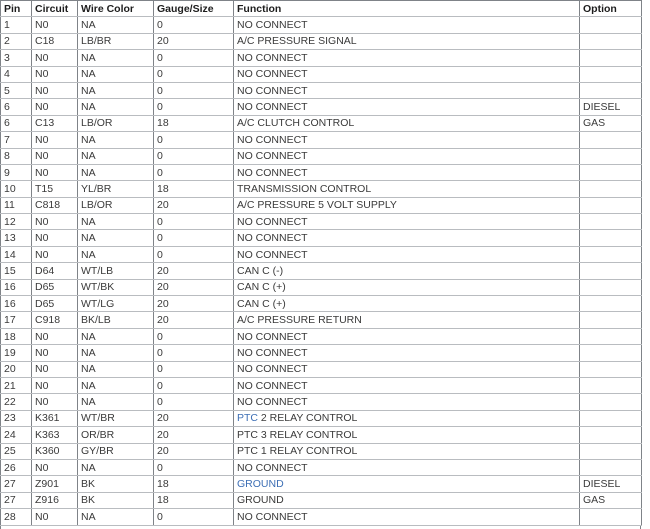 This screenshot has width=650, height=529. I want to click on table-row: 23 K361 WT/BR 20 PTC 2 RELAY CONTROL, so click(321, 418).